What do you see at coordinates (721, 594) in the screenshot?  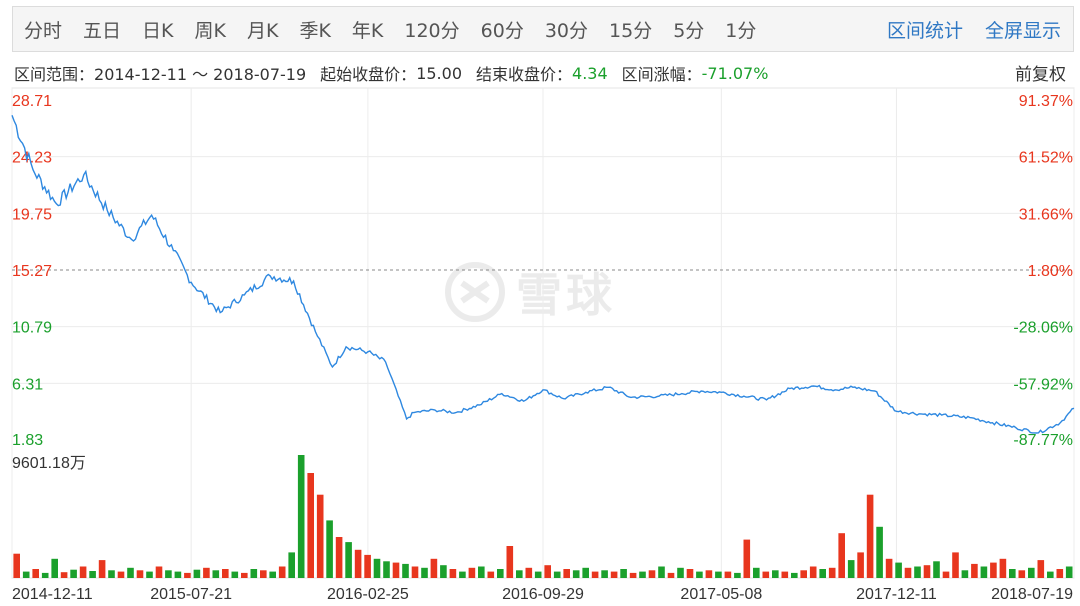 I see `x-axis-tick-label: 2017-05-08` at bounding box center [721, 594].